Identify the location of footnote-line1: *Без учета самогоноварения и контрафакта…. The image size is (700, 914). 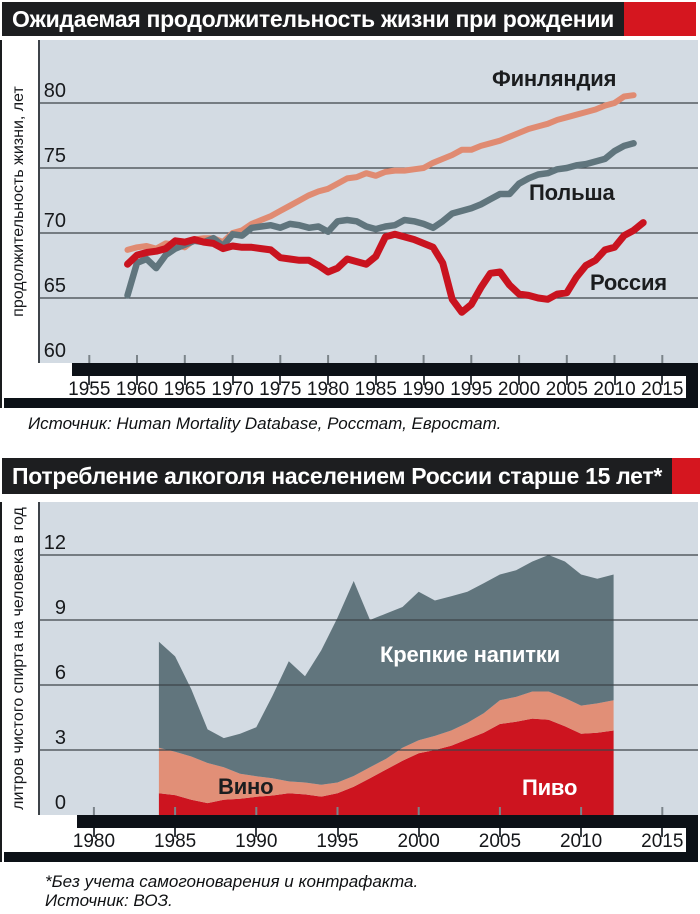
(232, 881).